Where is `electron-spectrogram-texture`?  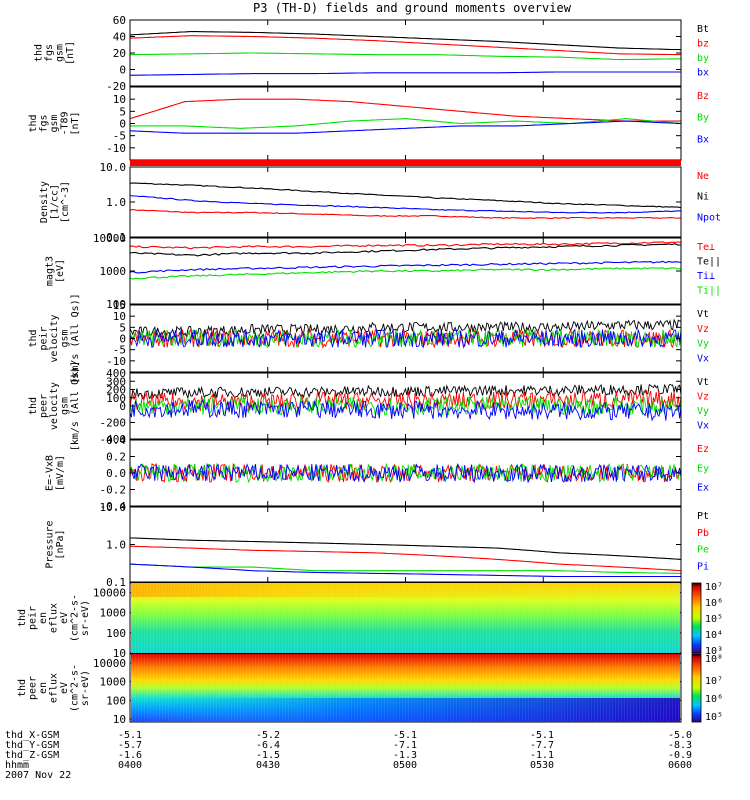 electron-spectrogram-texture is located at coordinates (405, 688).